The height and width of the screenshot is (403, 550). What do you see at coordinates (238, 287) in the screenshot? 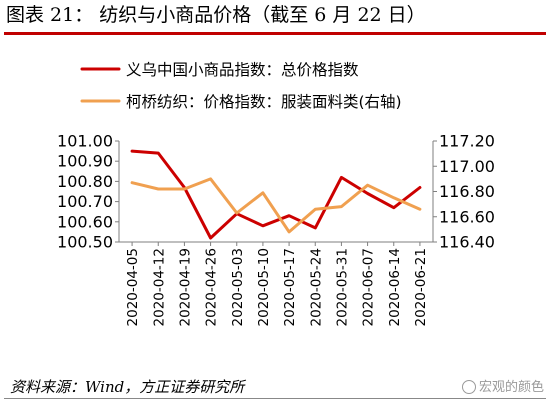
I see `x-tick-label: 2020-05-03` at bounding box center [238, 287].